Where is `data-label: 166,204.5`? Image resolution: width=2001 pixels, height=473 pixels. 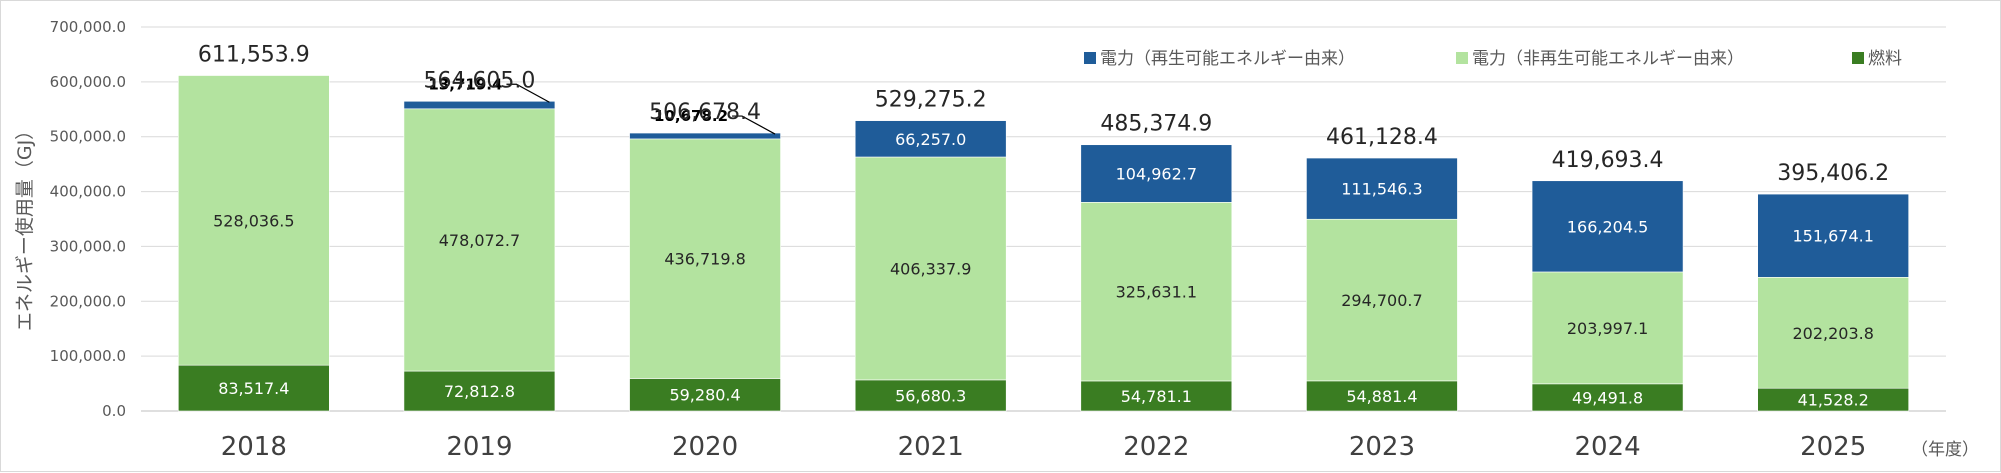 data-label: 166,204.5 is located at coordinates (1607, 226).